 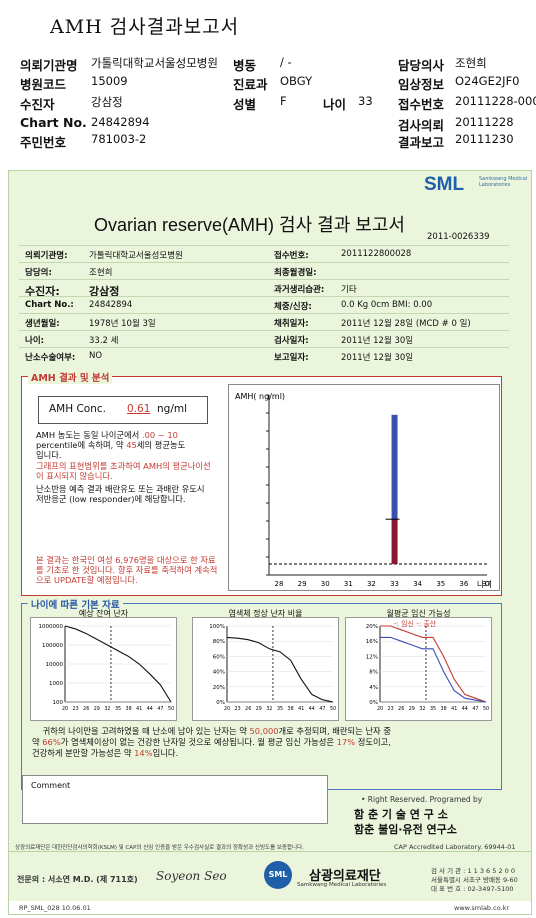 What do you see at coordinates (283, 101) in the screenshot?
I see `header-value: F` at bounding box center [283, 101].